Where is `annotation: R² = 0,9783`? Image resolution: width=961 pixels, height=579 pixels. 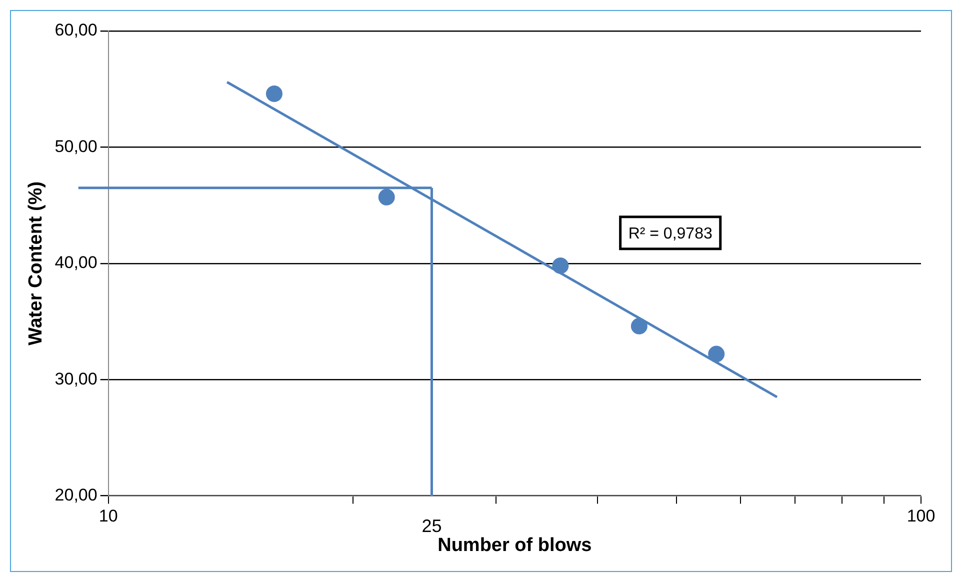 annotation: R² = 0,9783 is located at coordinates (670, 233).